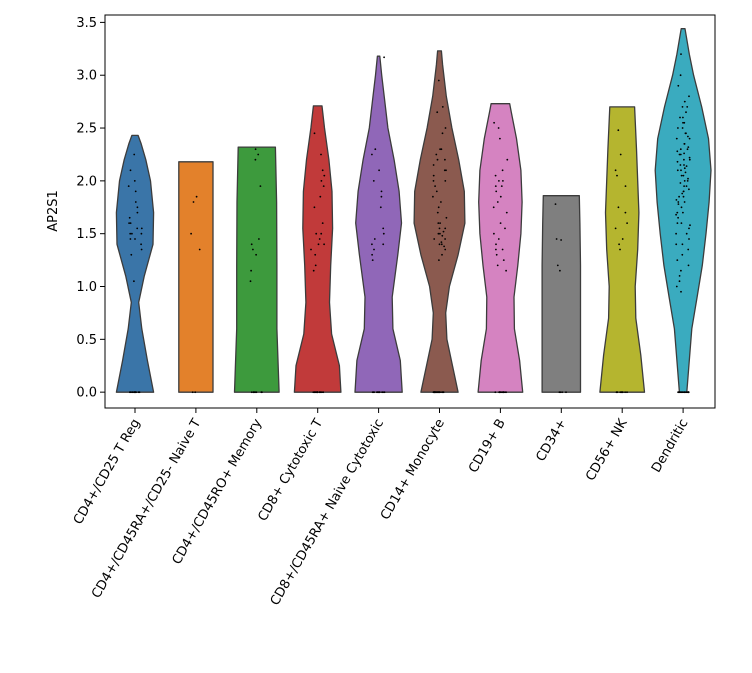 Image resolution: width=752 pixels, height=673 pixels. Describe the element at coordinates (86, 393) in the screenshot. I see `y-tick-label: 0.0` at that location.